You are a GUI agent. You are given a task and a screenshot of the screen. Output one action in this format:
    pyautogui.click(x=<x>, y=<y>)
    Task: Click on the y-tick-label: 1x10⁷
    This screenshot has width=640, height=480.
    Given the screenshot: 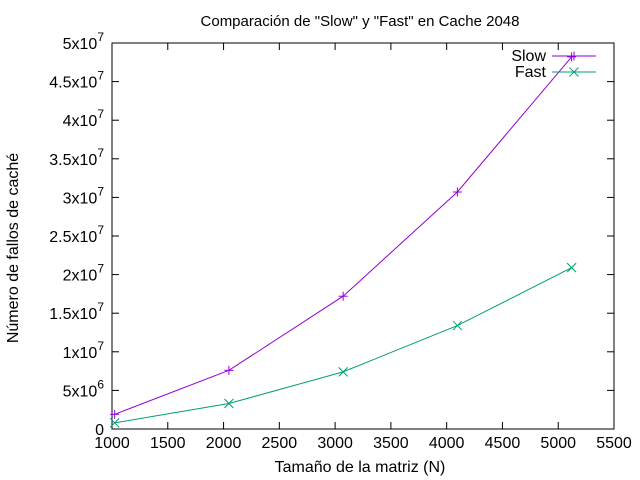 What is the action you would take?
    pyautogui.click(x=84, y=350)
    